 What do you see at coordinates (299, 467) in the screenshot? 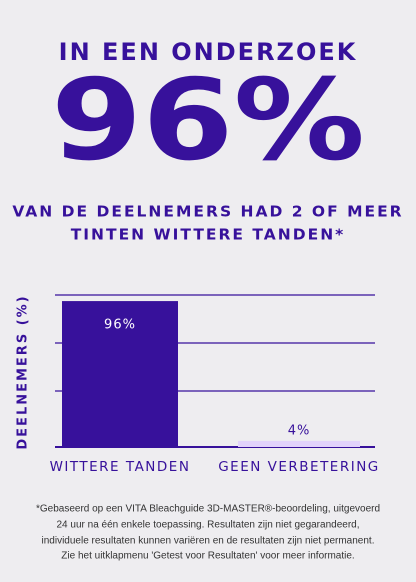
I see `x-tick-label: GEEN VERBETERING` at bounding box center [299, 467].